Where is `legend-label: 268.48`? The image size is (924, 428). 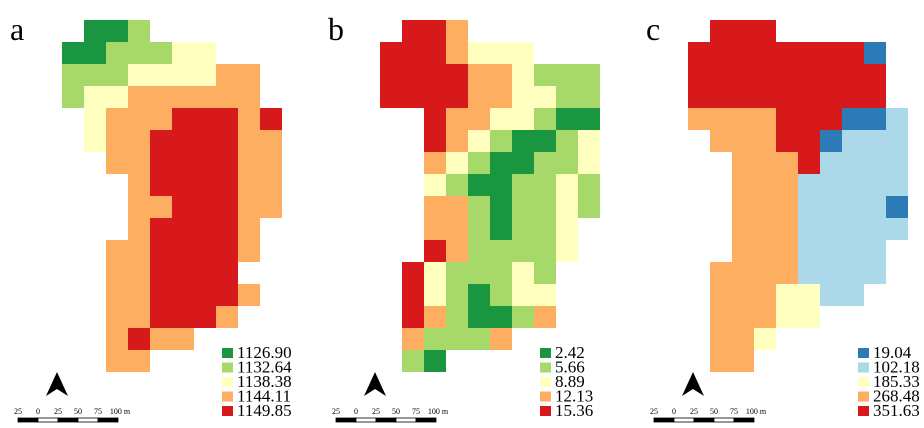 legend-label: 268.48 is located at coordinates (896, 395).